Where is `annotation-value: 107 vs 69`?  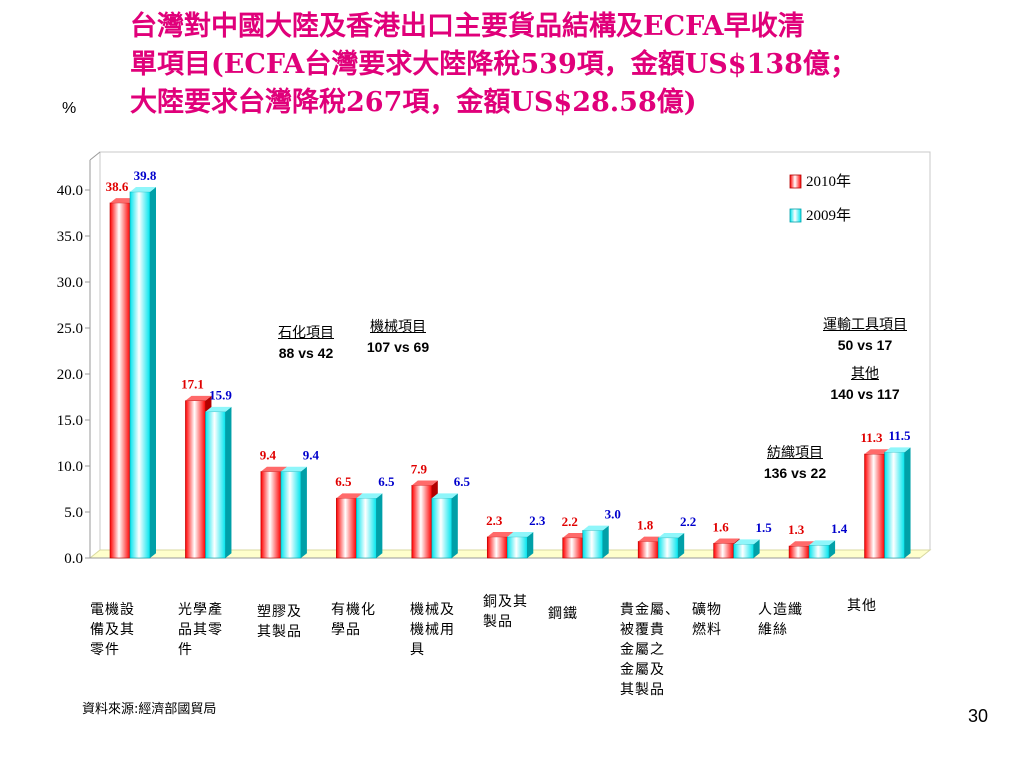 annotation-value: 107 vs 69 is located at coordinates (398, 347).